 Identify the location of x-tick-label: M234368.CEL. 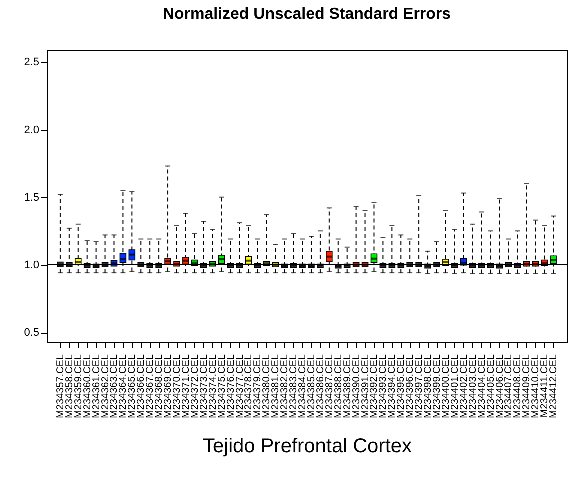
(160, 386).